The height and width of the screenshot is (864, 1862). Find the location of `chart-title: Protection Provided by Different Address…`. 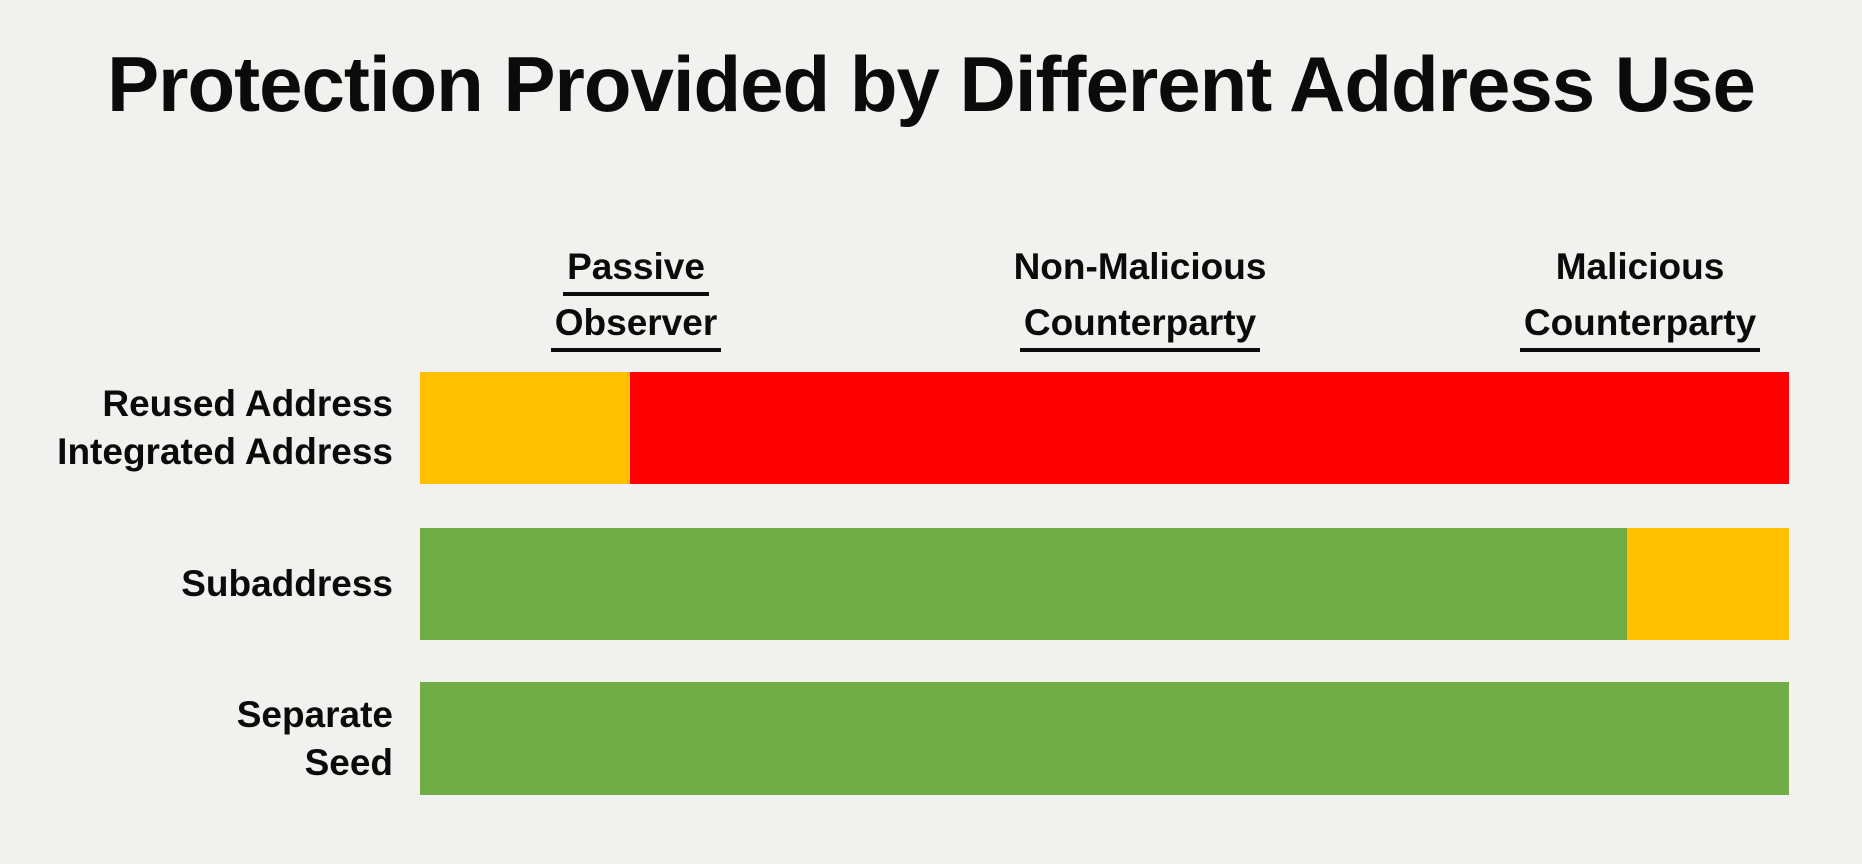

chart-title: Protection Provided by Different Address… is located at coordinates (931, 84).